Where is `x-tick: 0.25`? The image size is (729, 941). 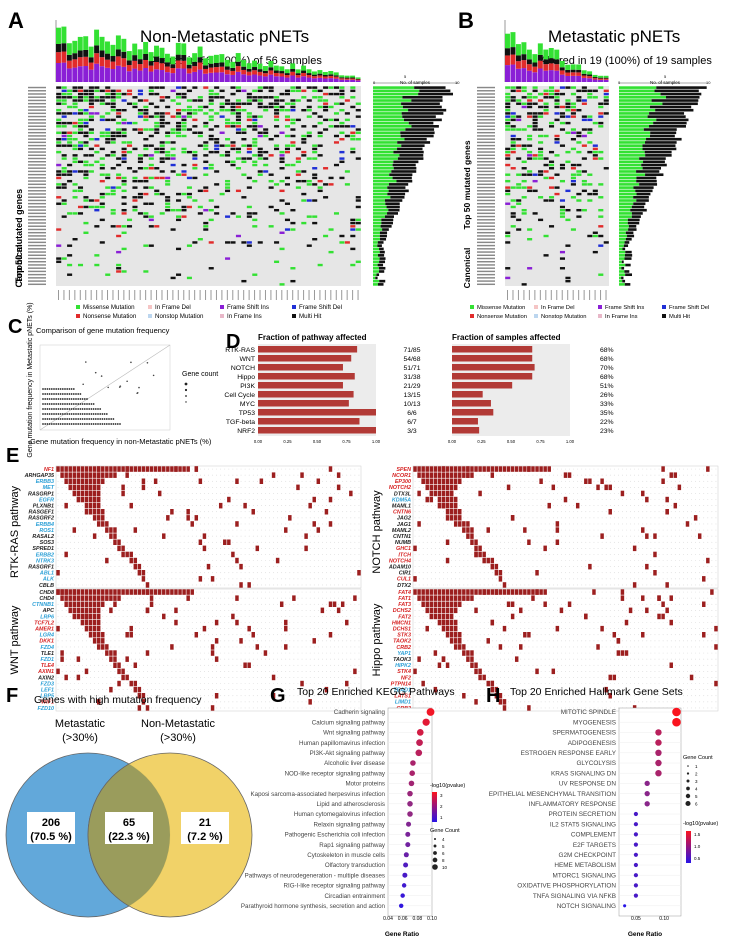 x-tick: 0.25 is located at coordinates (481, 441).